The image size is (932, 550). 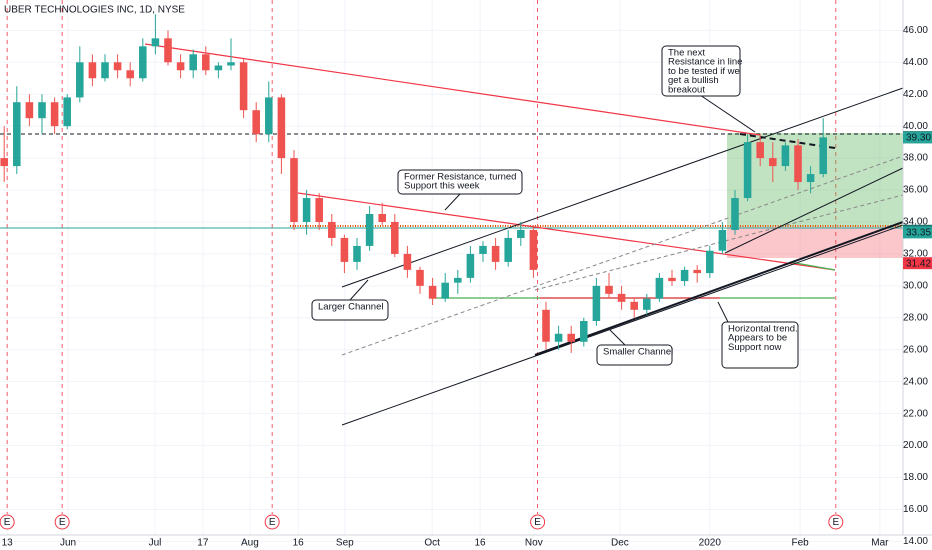 What do you see at coordinates (915, 349) in the screenshot?
I see `y-tick-label: 26.00` at bounding box center [915, 349].